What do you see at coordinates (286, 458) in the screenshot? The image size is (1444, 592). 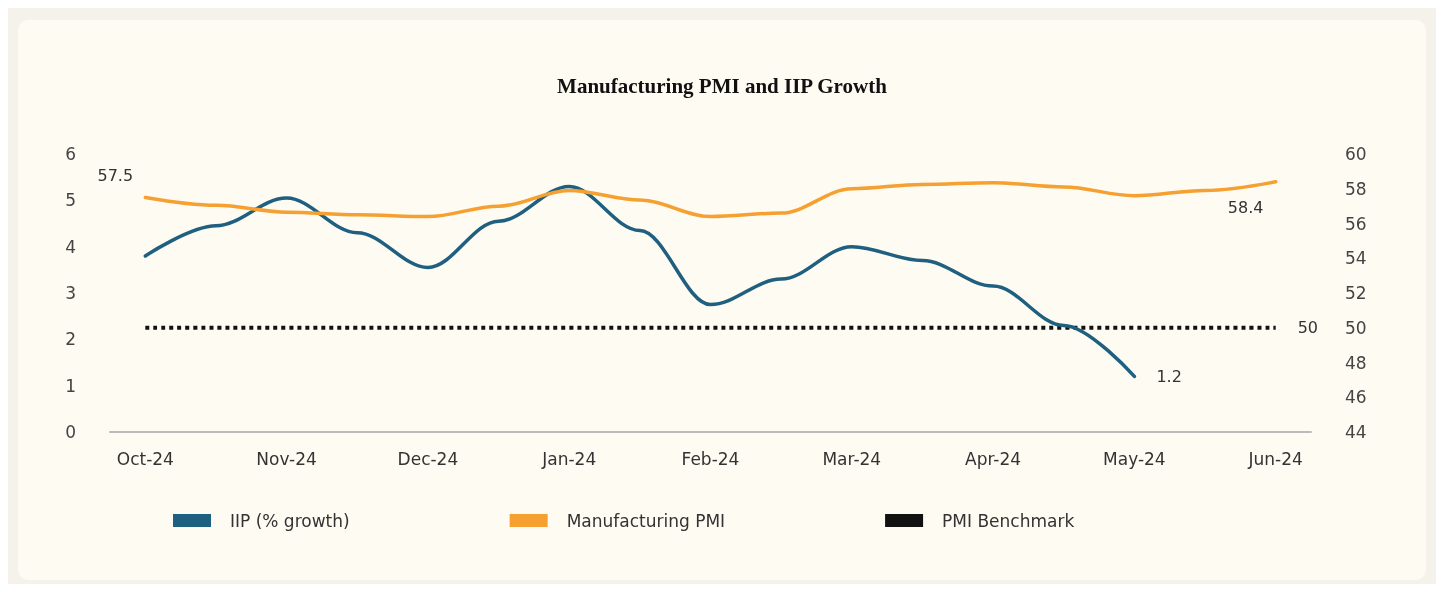 I see `x-tick-label: Nov-24` at bounding box center [286, 458].